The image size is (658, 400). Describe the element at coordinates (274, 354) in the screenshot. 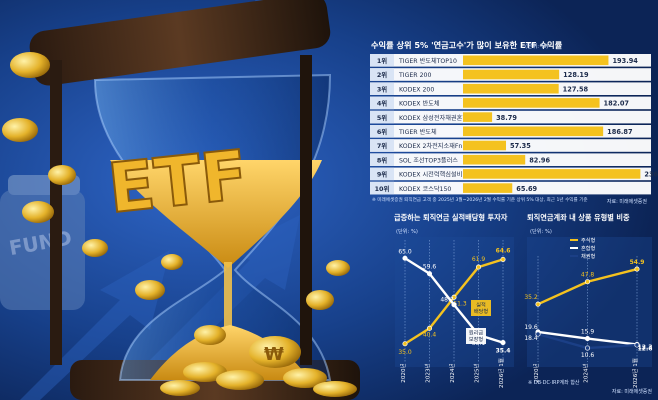

I see `currency-sign: ₩` at that location.